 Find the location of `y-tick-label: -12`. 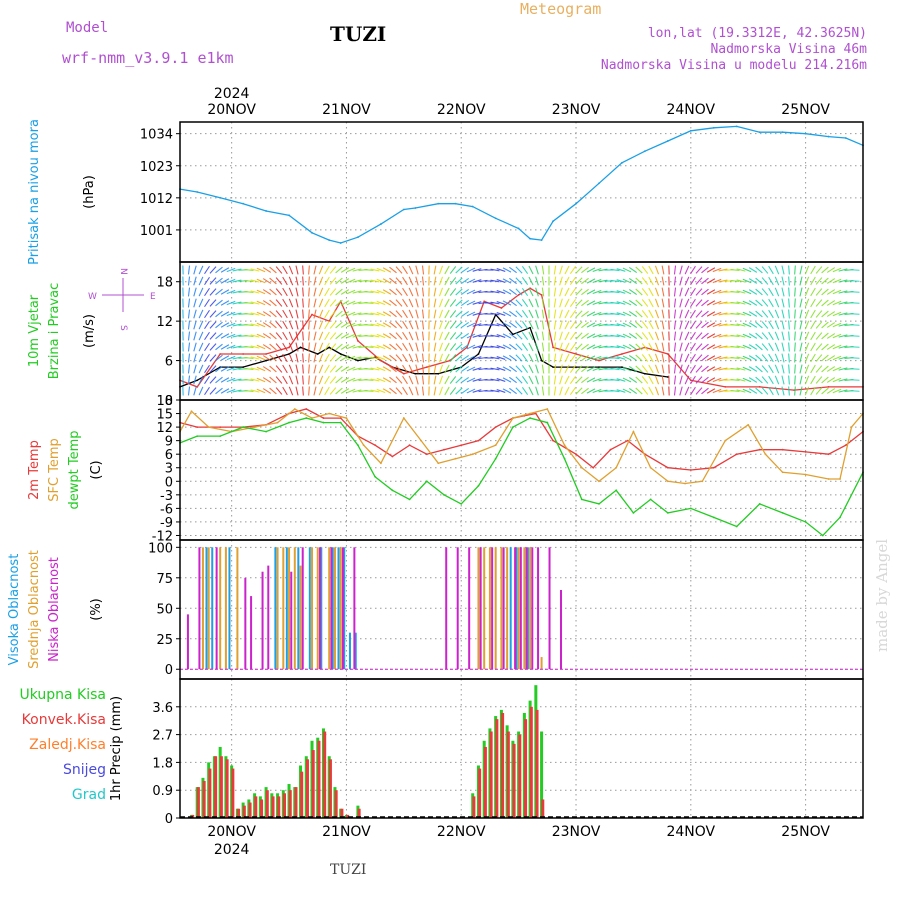

y-tick-label: -12 is located at coordinates (162, 536).